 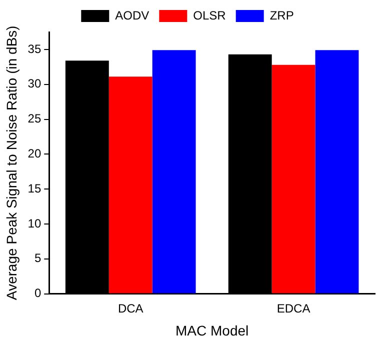 I want to click on legend-label: OLSR, so click(x=209, y=15).